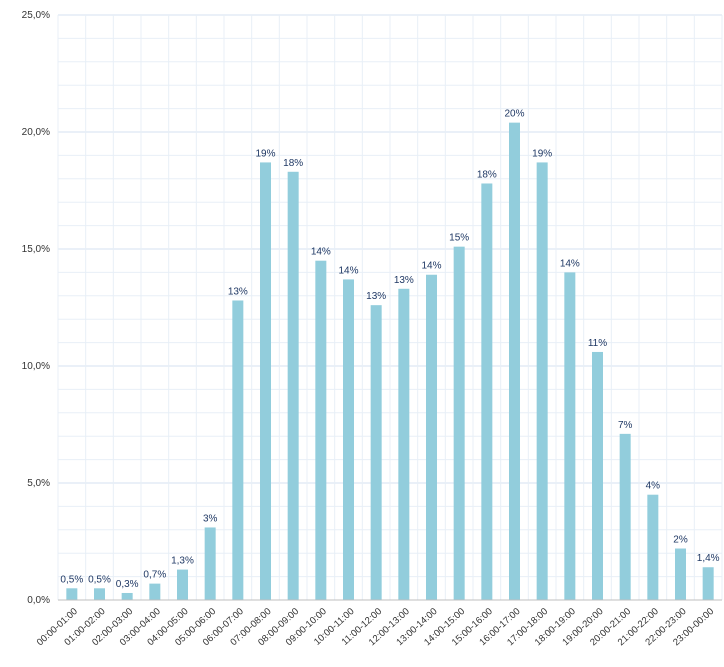  I want to click on data-label: 0,7%, so click(154, 575).